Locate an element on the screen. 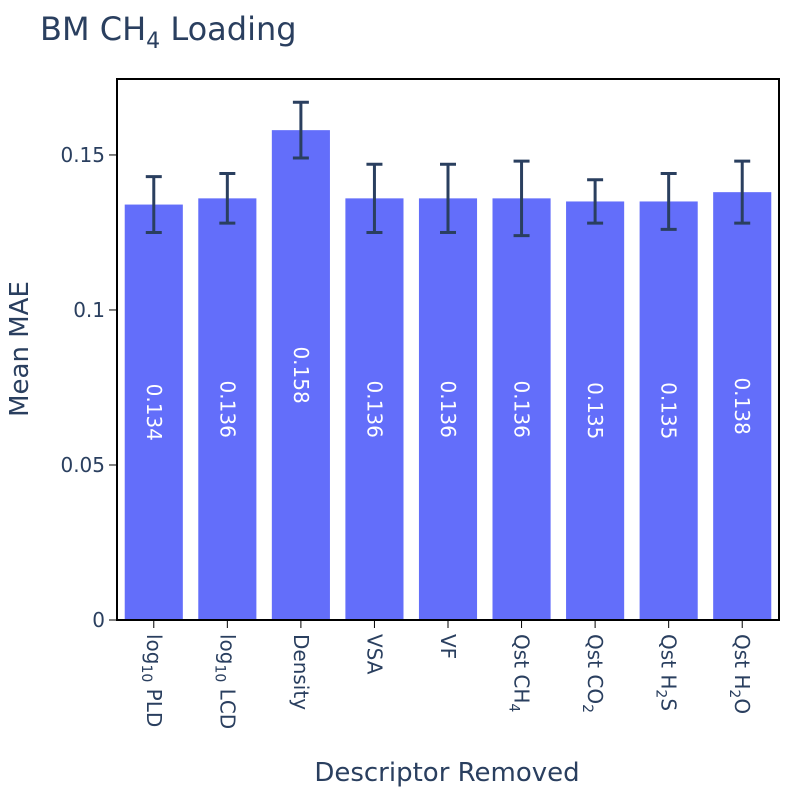 The height and width of the screenshot is (800, 800). y-tick-label: 0.05 is located at coordinates (82, 465).